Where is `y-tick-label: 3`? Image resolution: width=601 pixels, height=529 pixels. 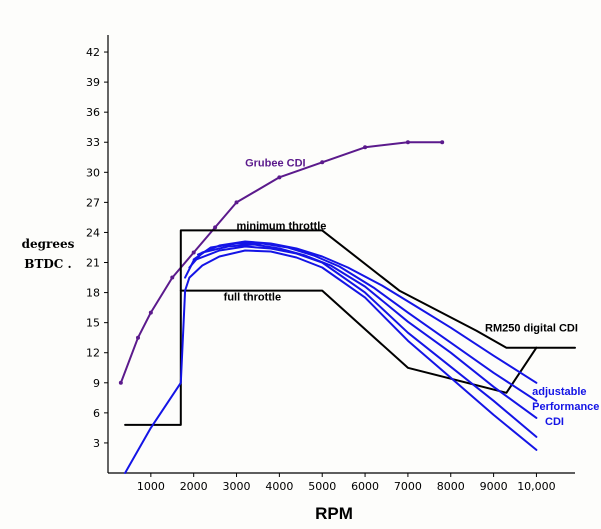
y-tick-label: 3 is located at coordinates (96, 443).